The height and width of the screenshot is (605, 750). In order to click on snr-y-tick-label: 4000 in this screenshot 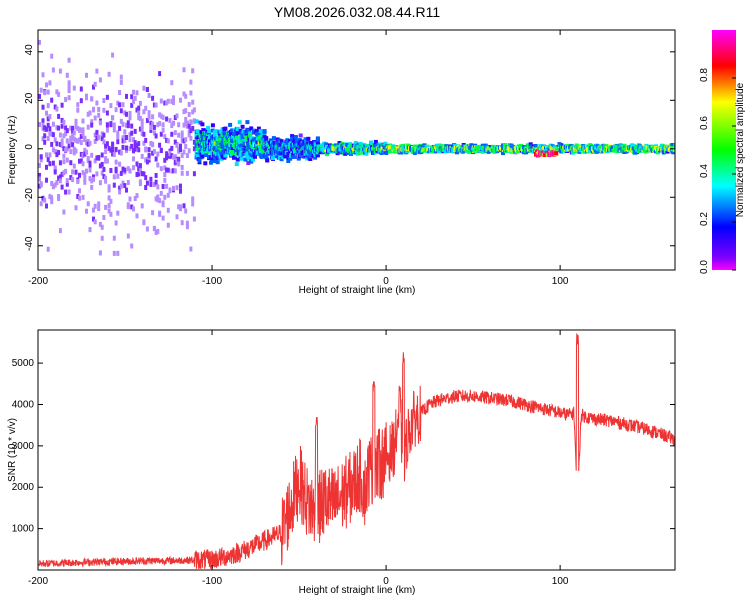, I will do `click(23, 404)`.